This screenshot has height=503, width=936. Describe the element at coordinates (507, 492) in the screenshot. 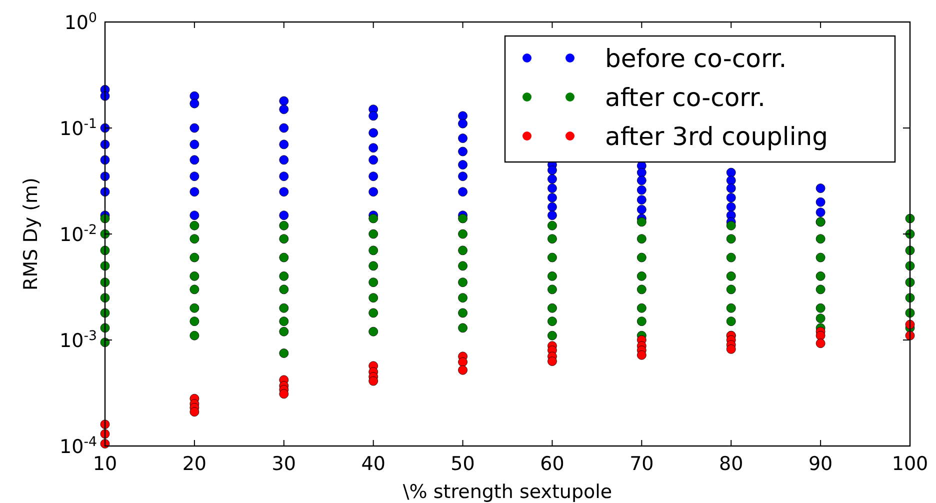

I see `x-axis-title: \% strength sextupole` at that location.